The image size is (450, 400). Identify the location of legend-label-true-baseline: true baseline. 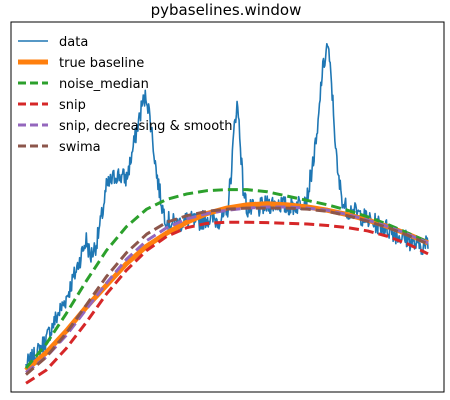
(101, 63).